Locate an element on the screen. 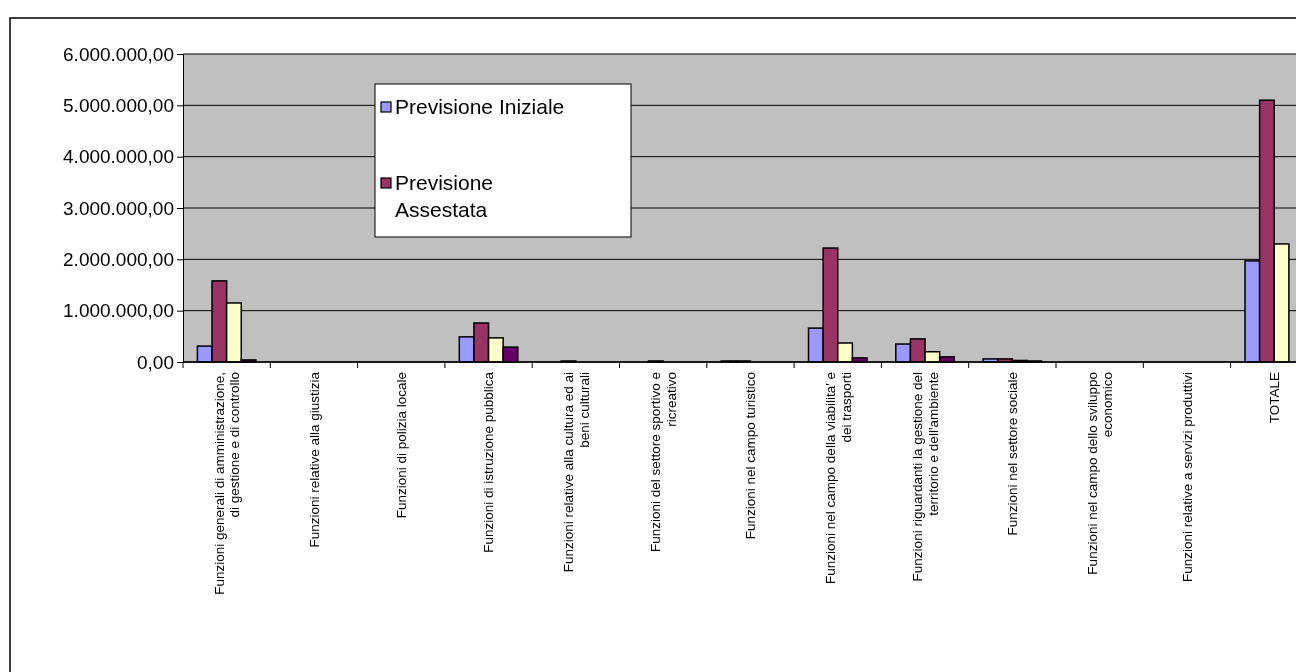 The height and width of the screenshot is (672, 1296). y-tick-label: 4.000.000,00 is located at coordinates (118, 157).